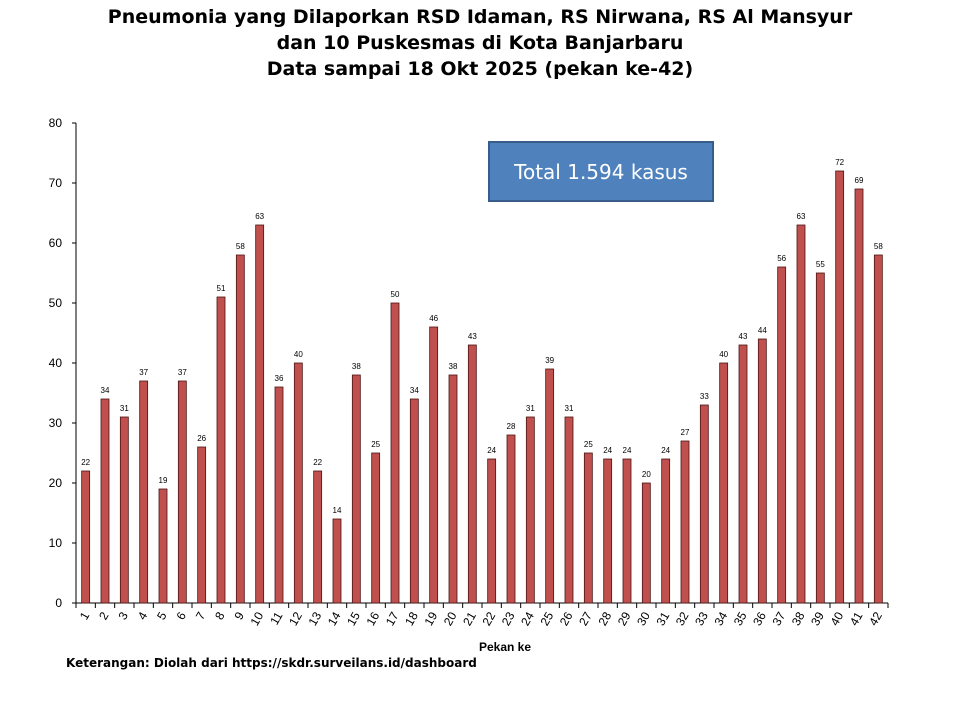 The image size is (960, 720). I want to click on data-label-40: 72, so click(839, 162).